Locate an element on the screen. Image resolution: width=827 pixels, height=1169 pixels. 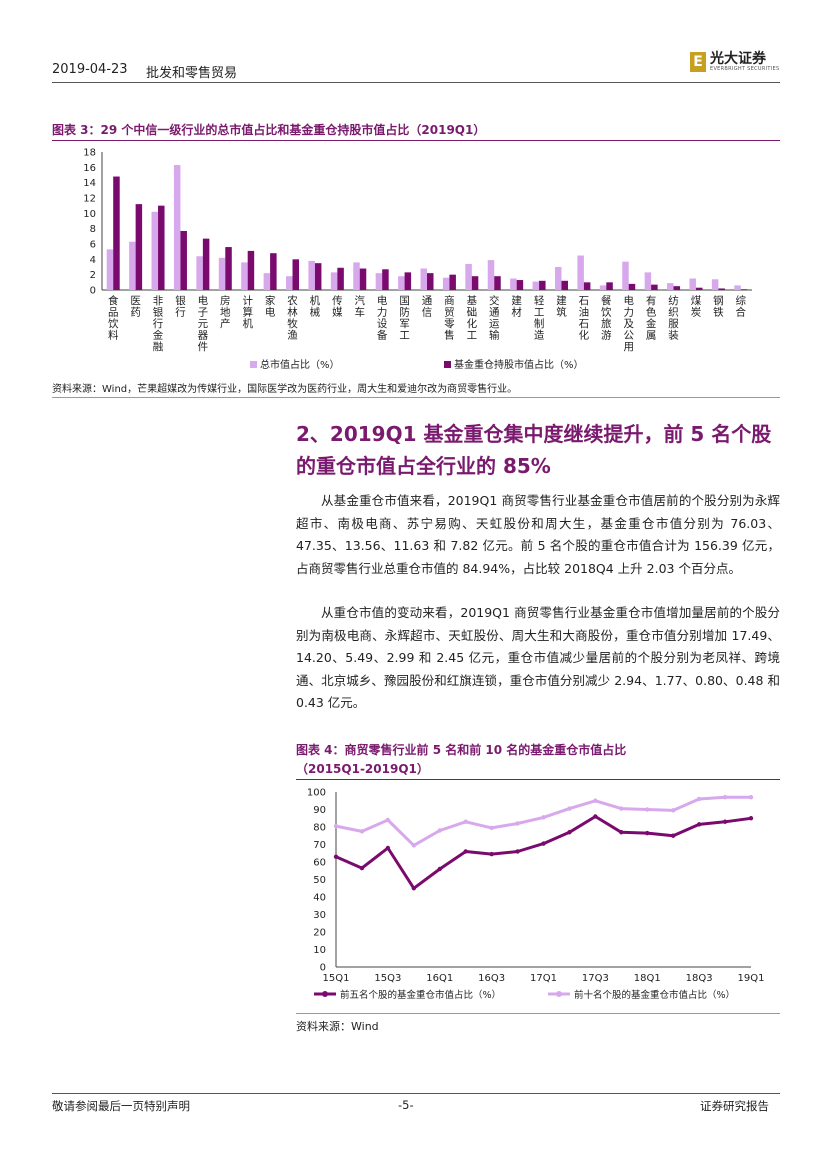
x-tick-label: 建材 is located at coordinates (516, 306).